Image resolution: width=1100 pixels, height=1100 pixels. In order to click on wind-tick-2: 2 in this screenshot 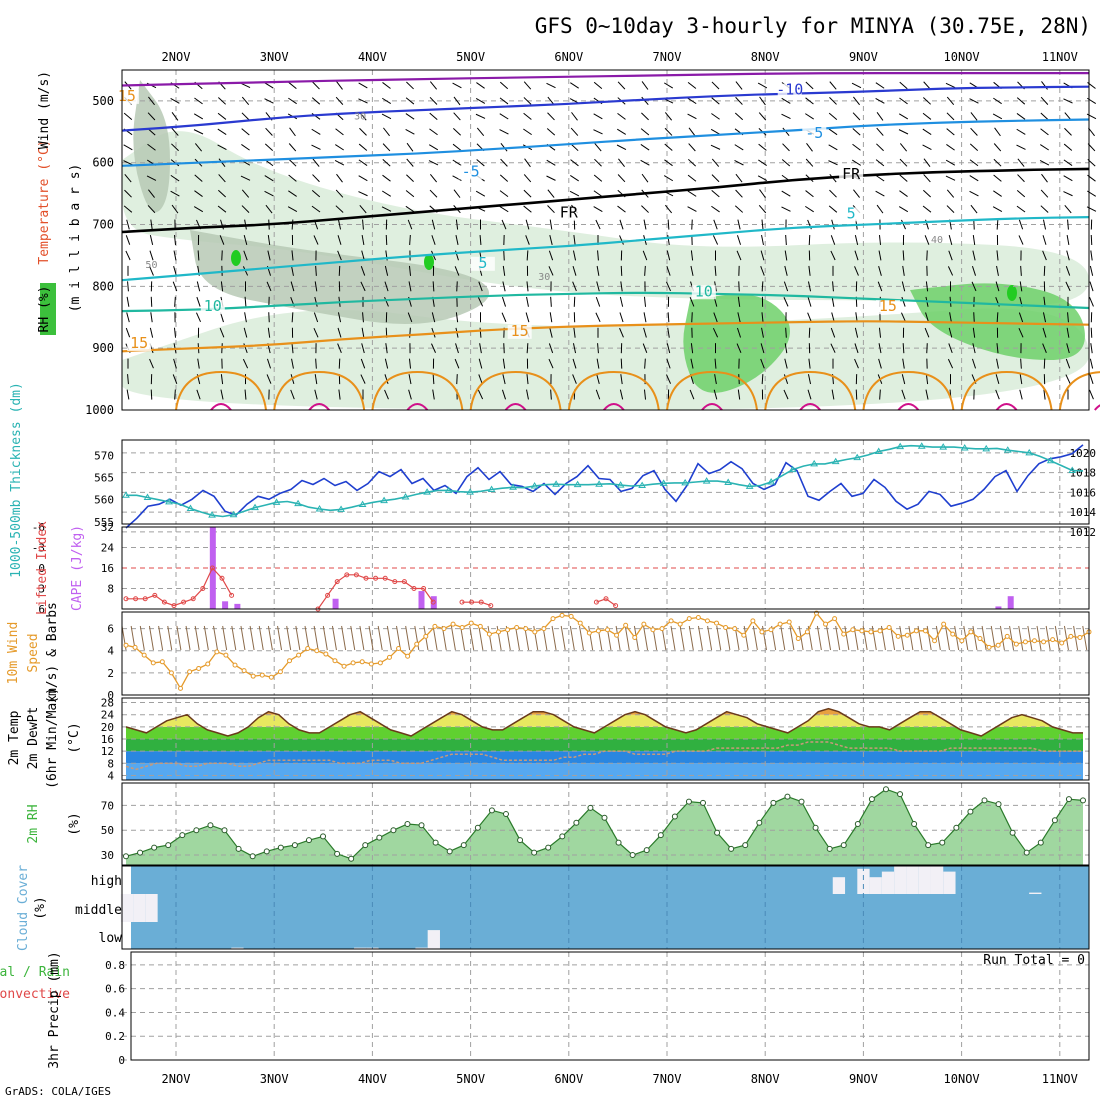, I will do `click(110, 673)`.